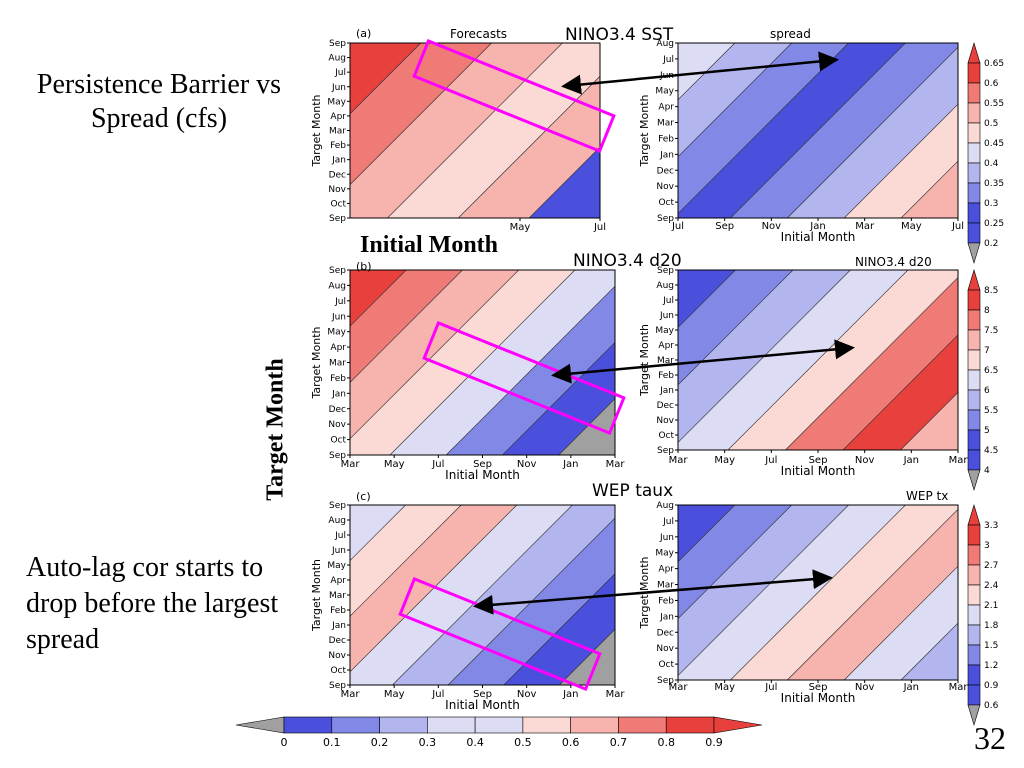 Image resolution: width=1024 pixels, height=768 pixels. Describe the element at coordinates (364, 266) in the screenshot. I see `panel-tag: (b)` at that location.